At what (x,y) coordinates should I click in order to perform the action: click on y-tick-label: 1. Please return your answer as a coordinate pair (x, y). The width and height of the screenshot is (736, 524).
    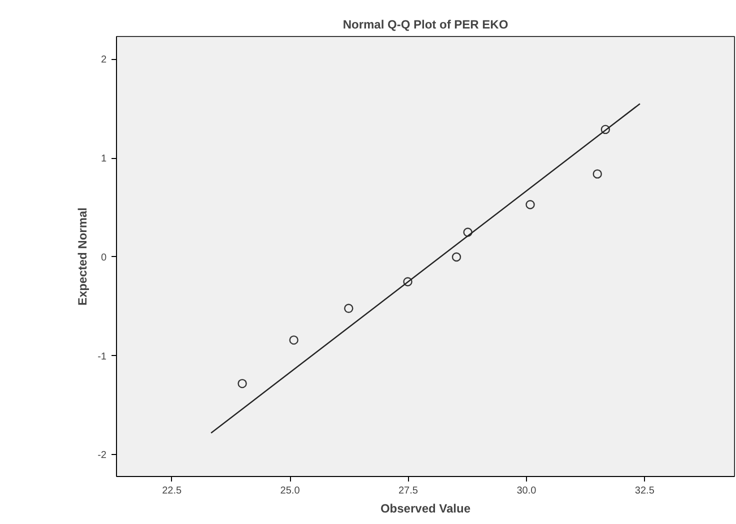
    Looking at the image, I should click on (103, 159).